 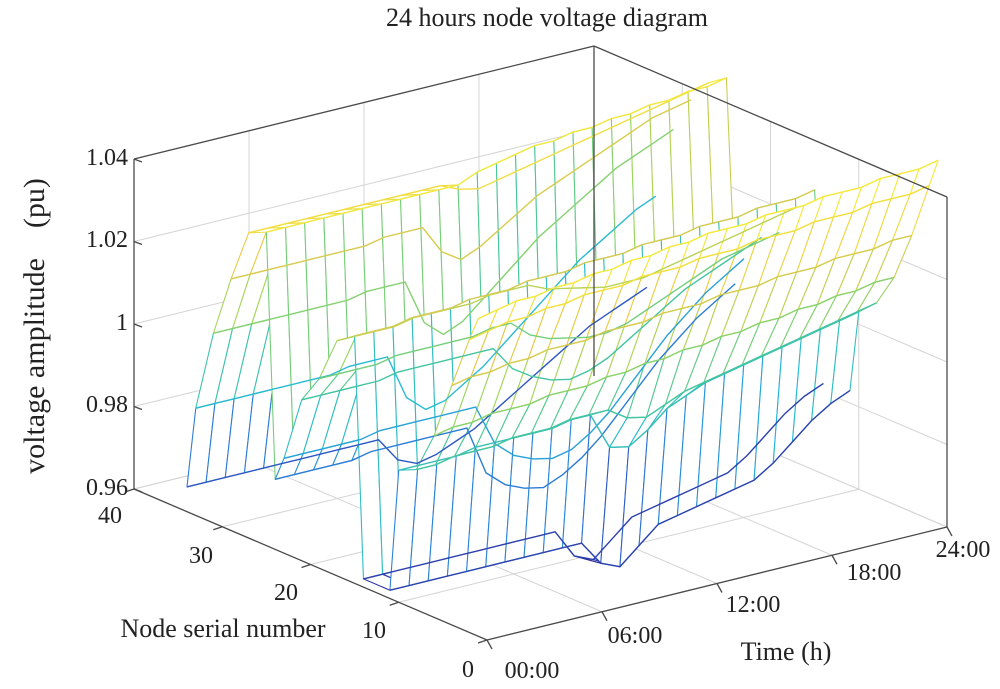 What do you see at coordinates (963, 550) in the screenshot?
I see `x-tick-label: 24:00` at bounding box center [963, 550].